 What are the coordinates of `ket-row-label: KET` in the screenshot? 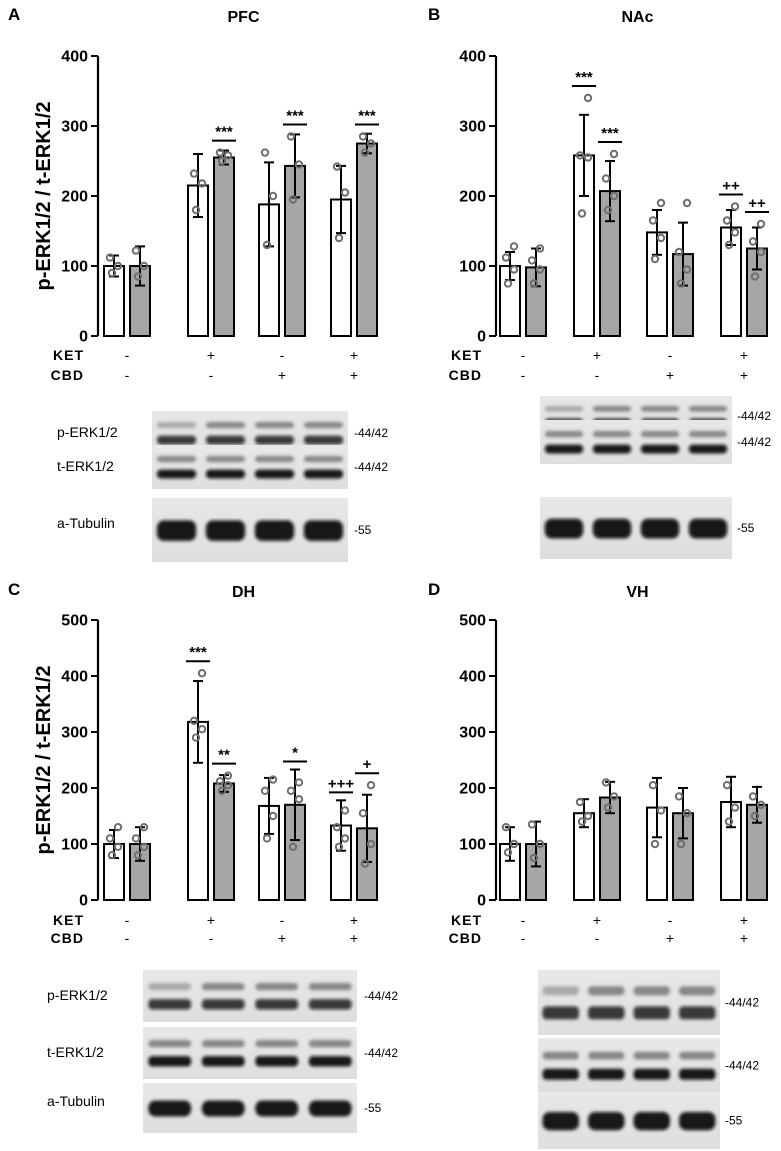 It's located at (466, 355).